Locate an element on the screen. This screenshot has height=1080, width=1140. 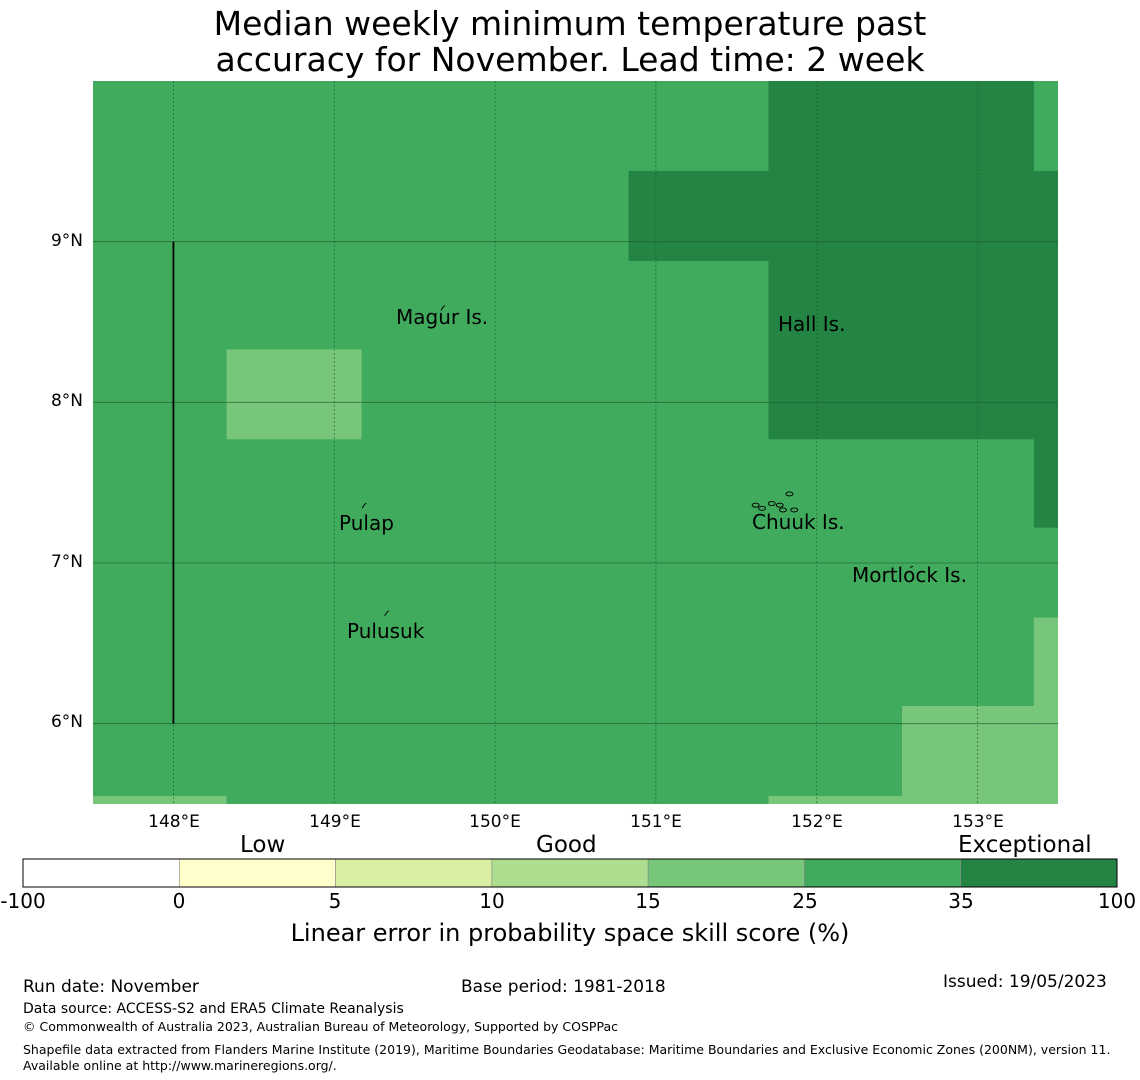
lon-label-153e: 153°E is located at coordinates (978, 822).